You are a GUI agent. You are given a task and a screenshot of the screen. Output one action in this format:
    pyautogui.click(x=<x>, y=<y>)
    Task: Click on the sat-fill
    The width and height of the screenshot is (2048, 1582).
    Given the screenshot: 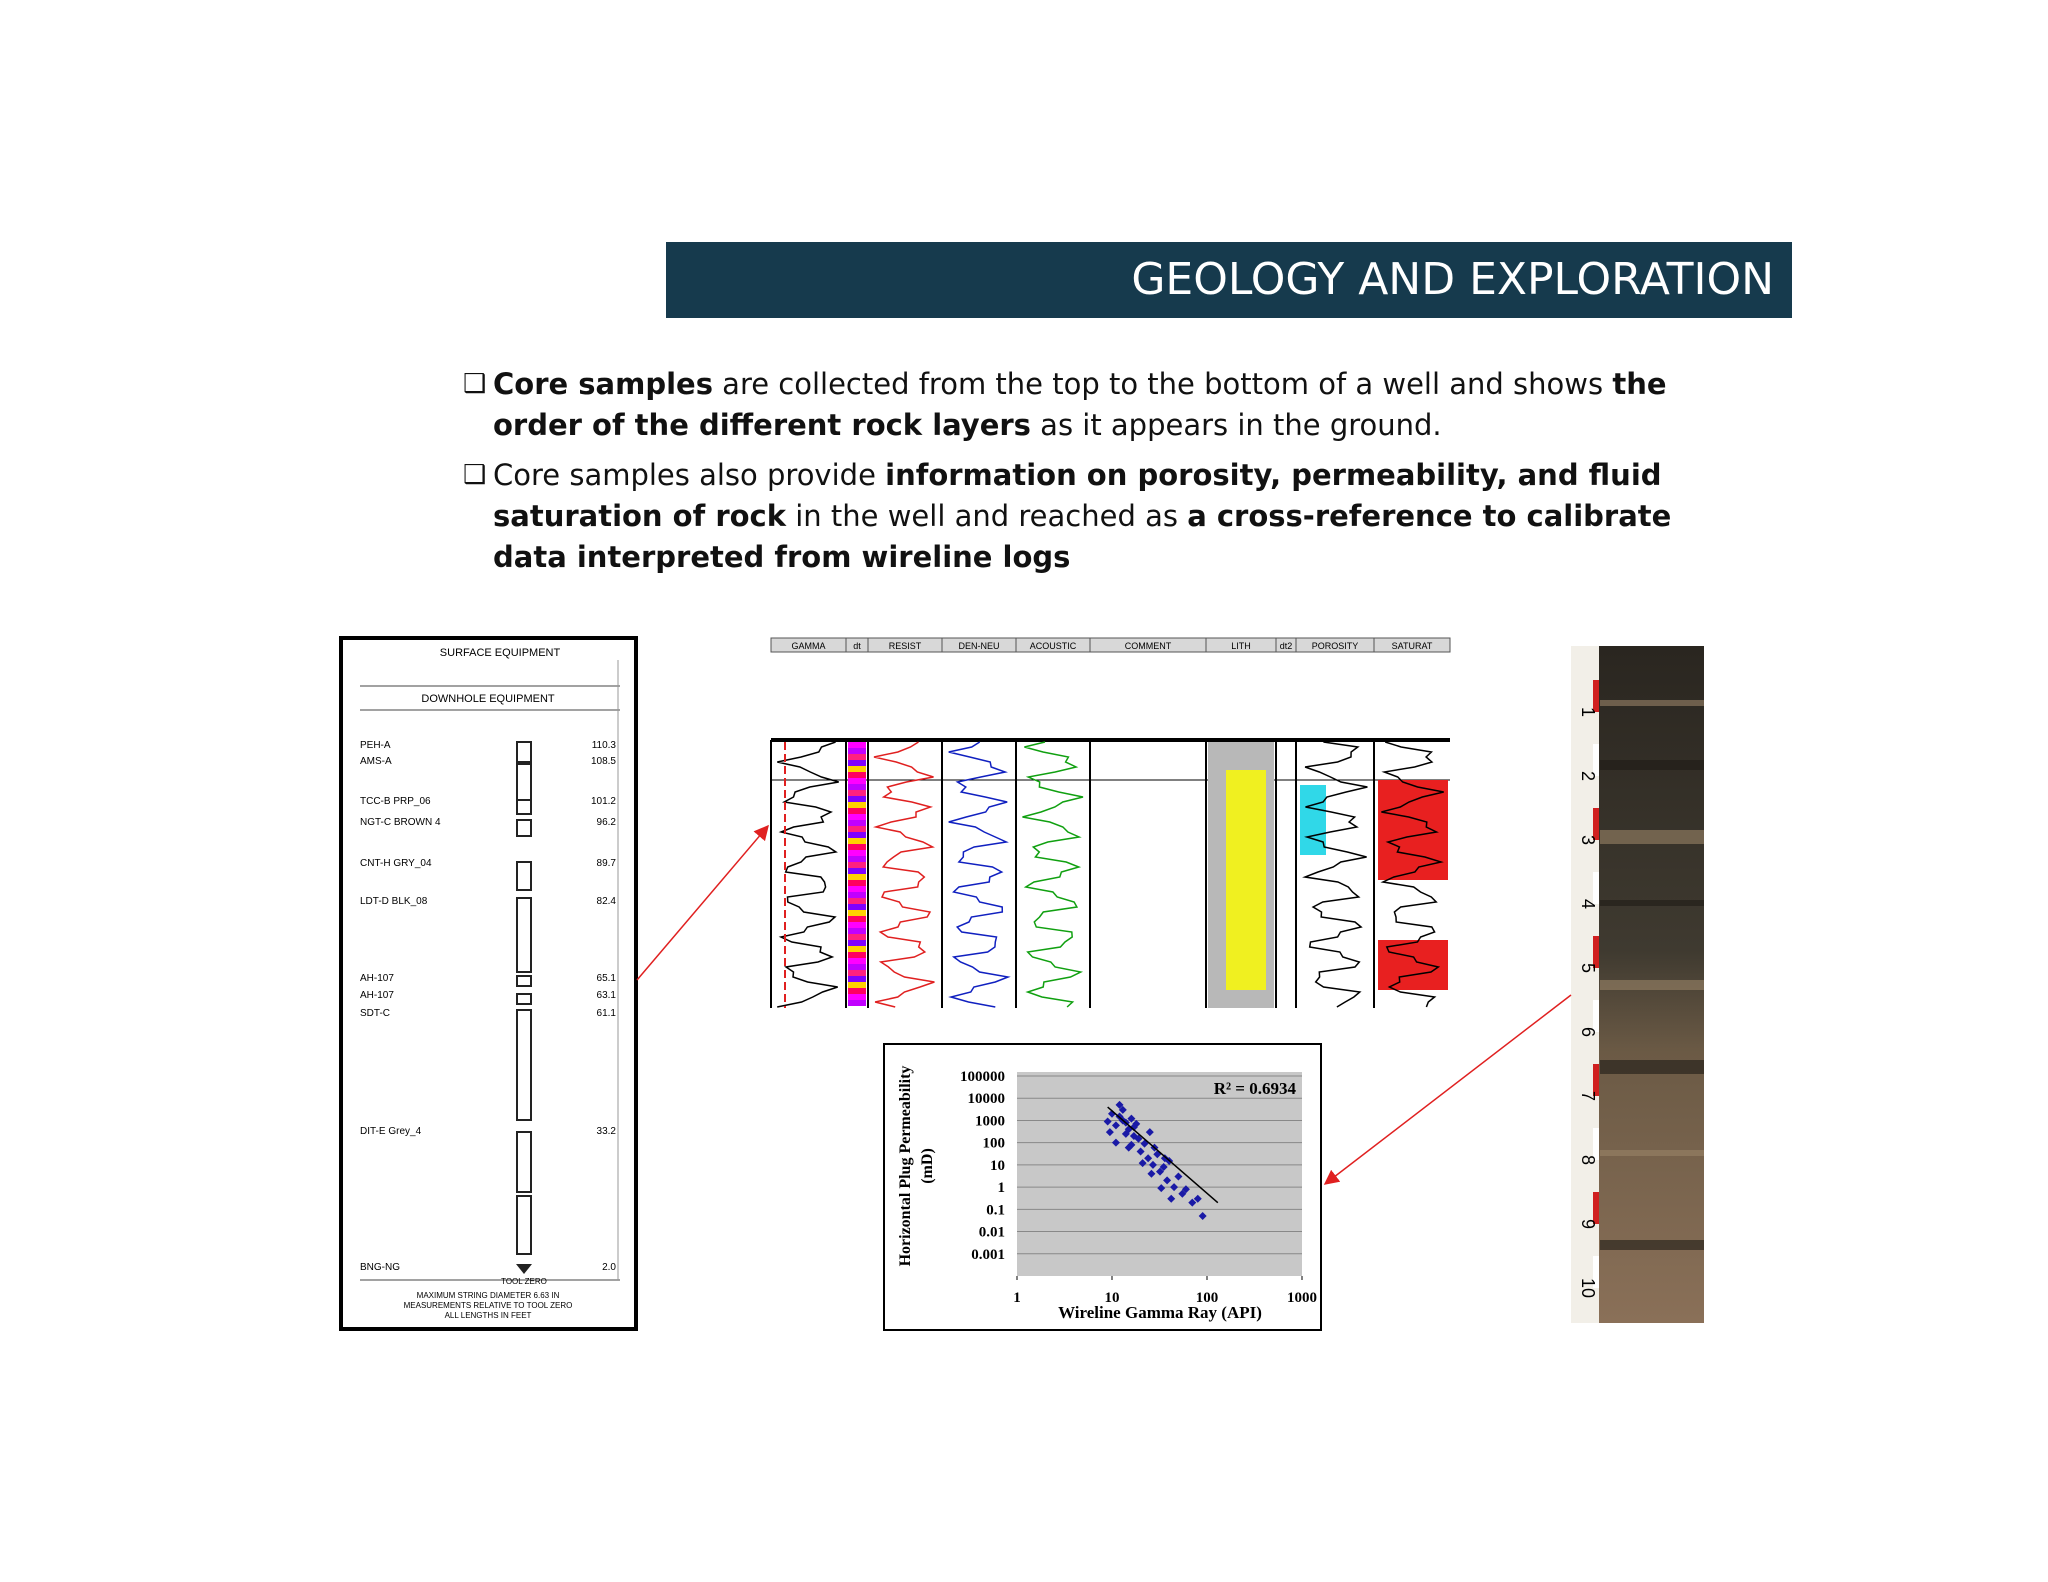 What is the action you would take?
    pyautogui.click(x=1413, y=830)
    